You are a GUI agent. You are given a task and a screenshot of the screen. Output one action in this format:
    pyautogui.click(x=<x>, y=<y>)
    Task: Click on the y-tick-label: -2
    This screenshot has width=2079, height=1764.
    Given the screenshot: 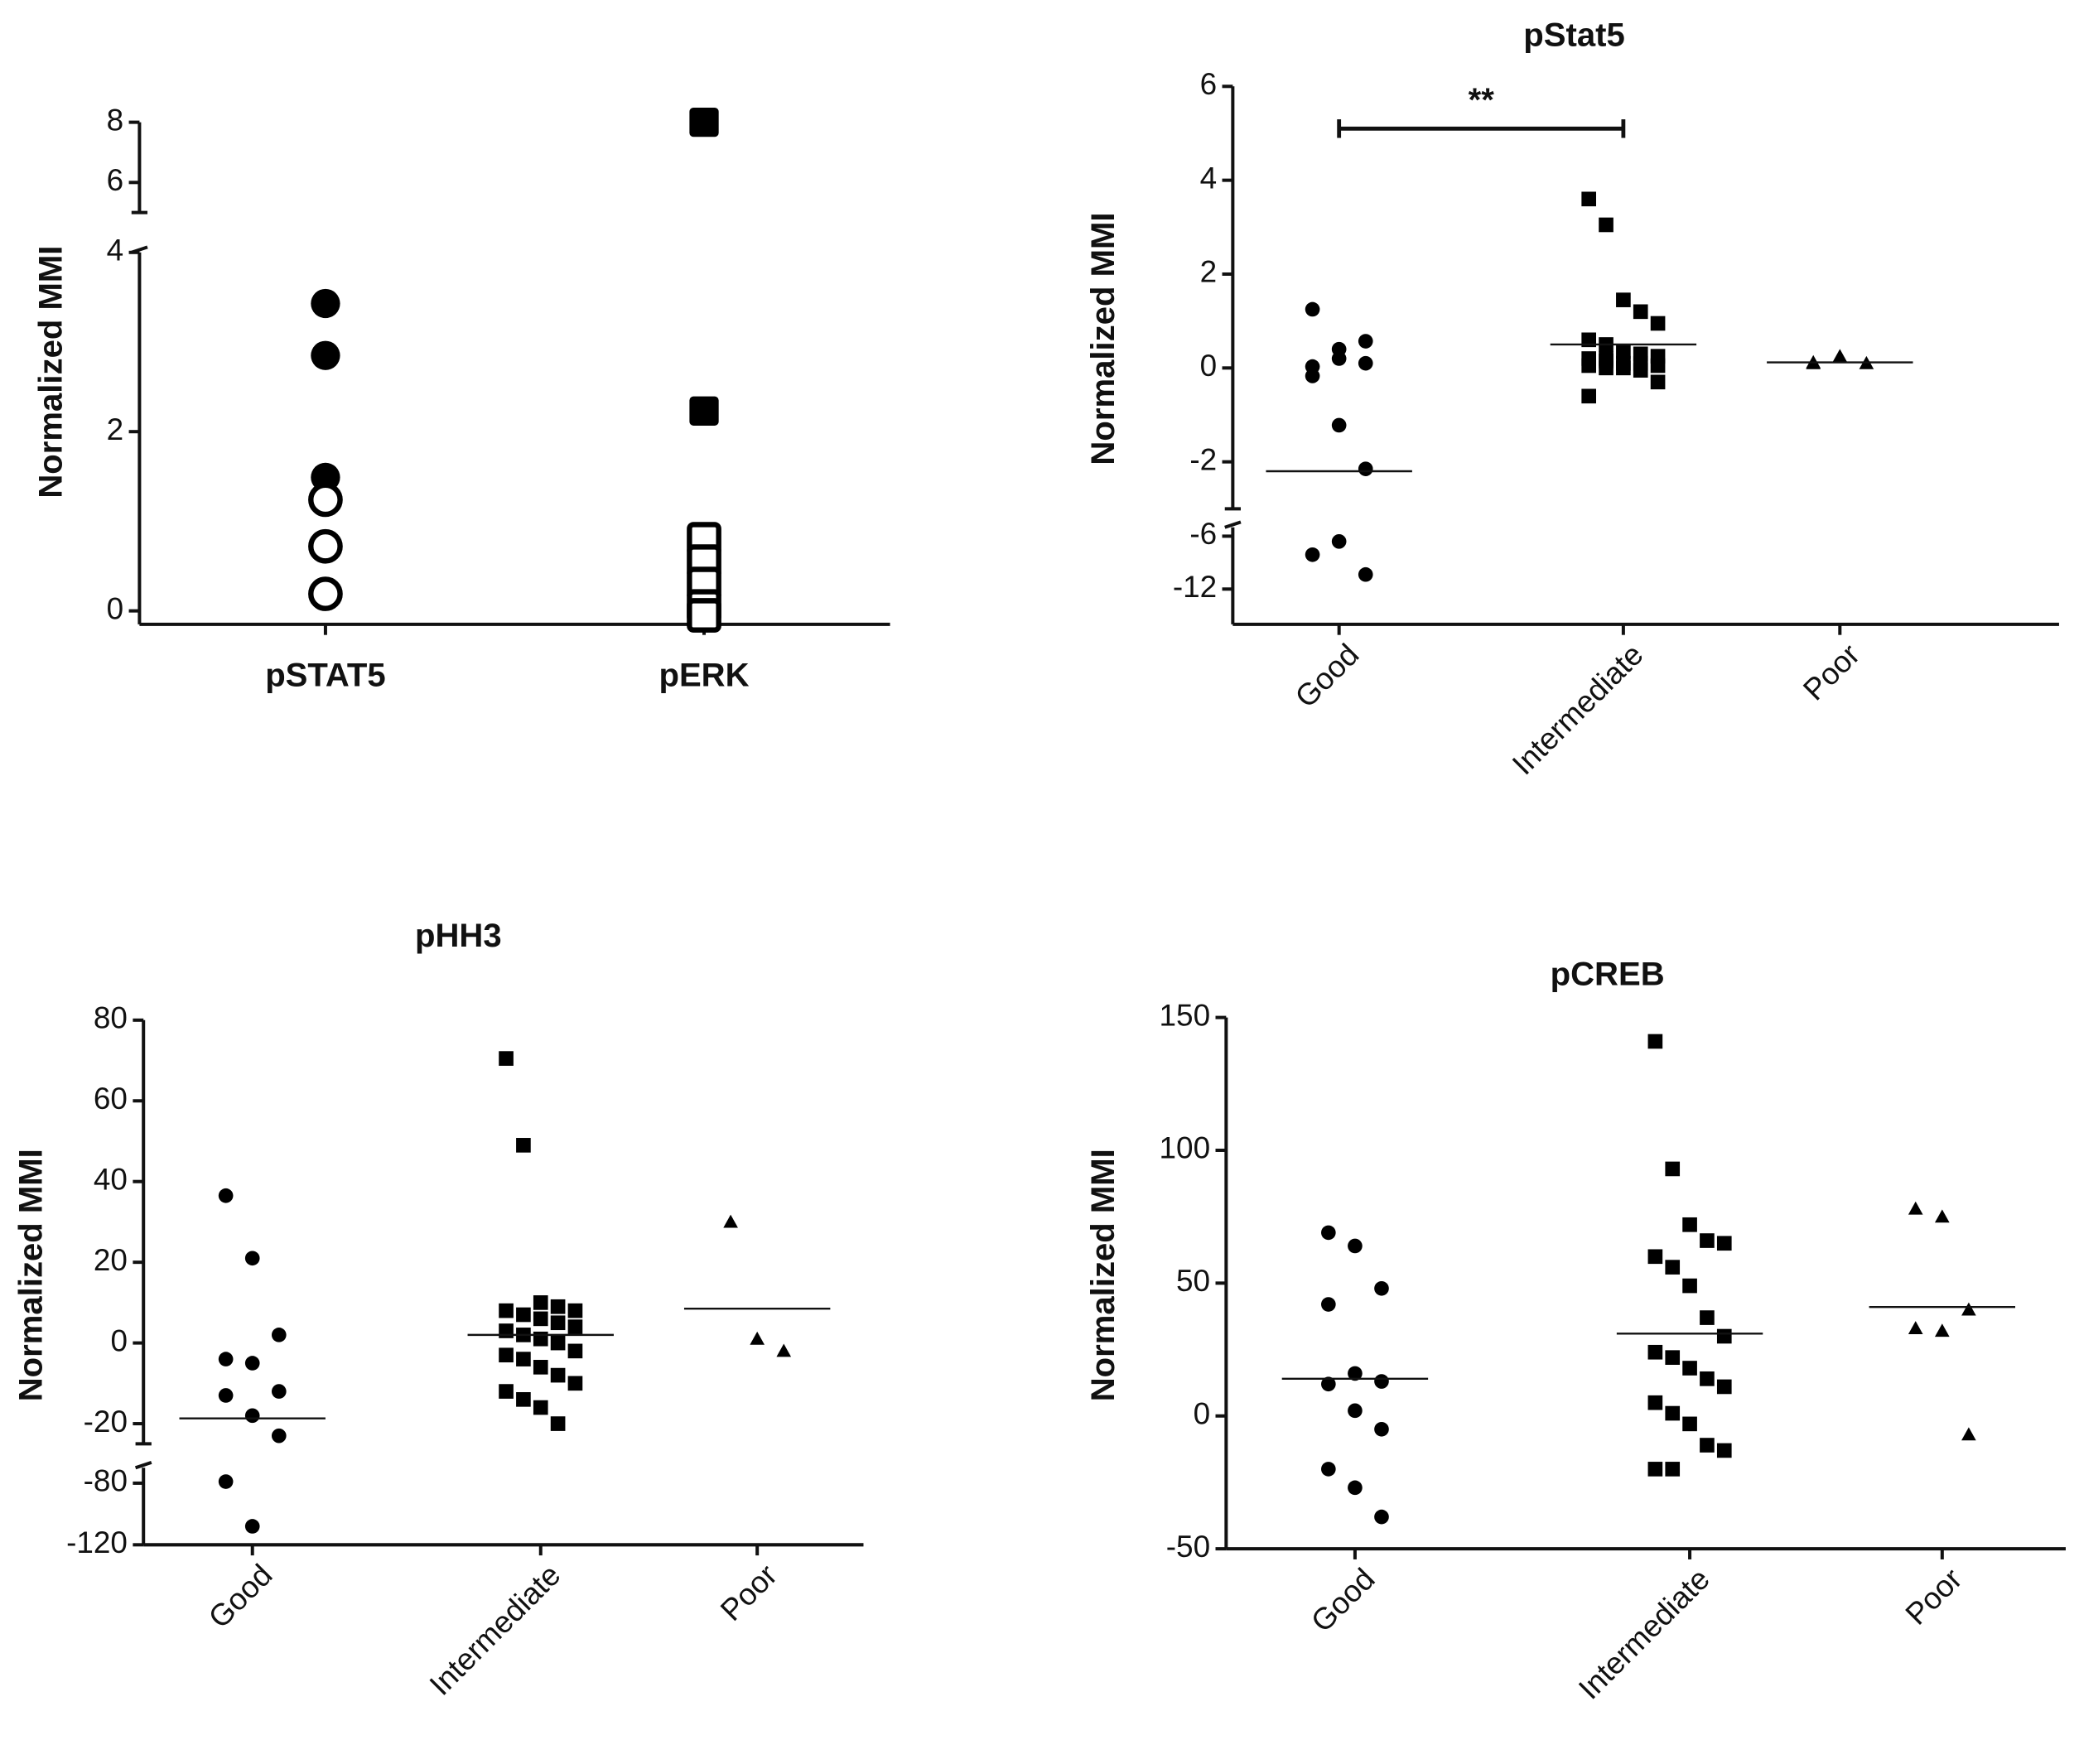 What is the action you would take?
    pyautogui.click(x=1203, y=459)
    